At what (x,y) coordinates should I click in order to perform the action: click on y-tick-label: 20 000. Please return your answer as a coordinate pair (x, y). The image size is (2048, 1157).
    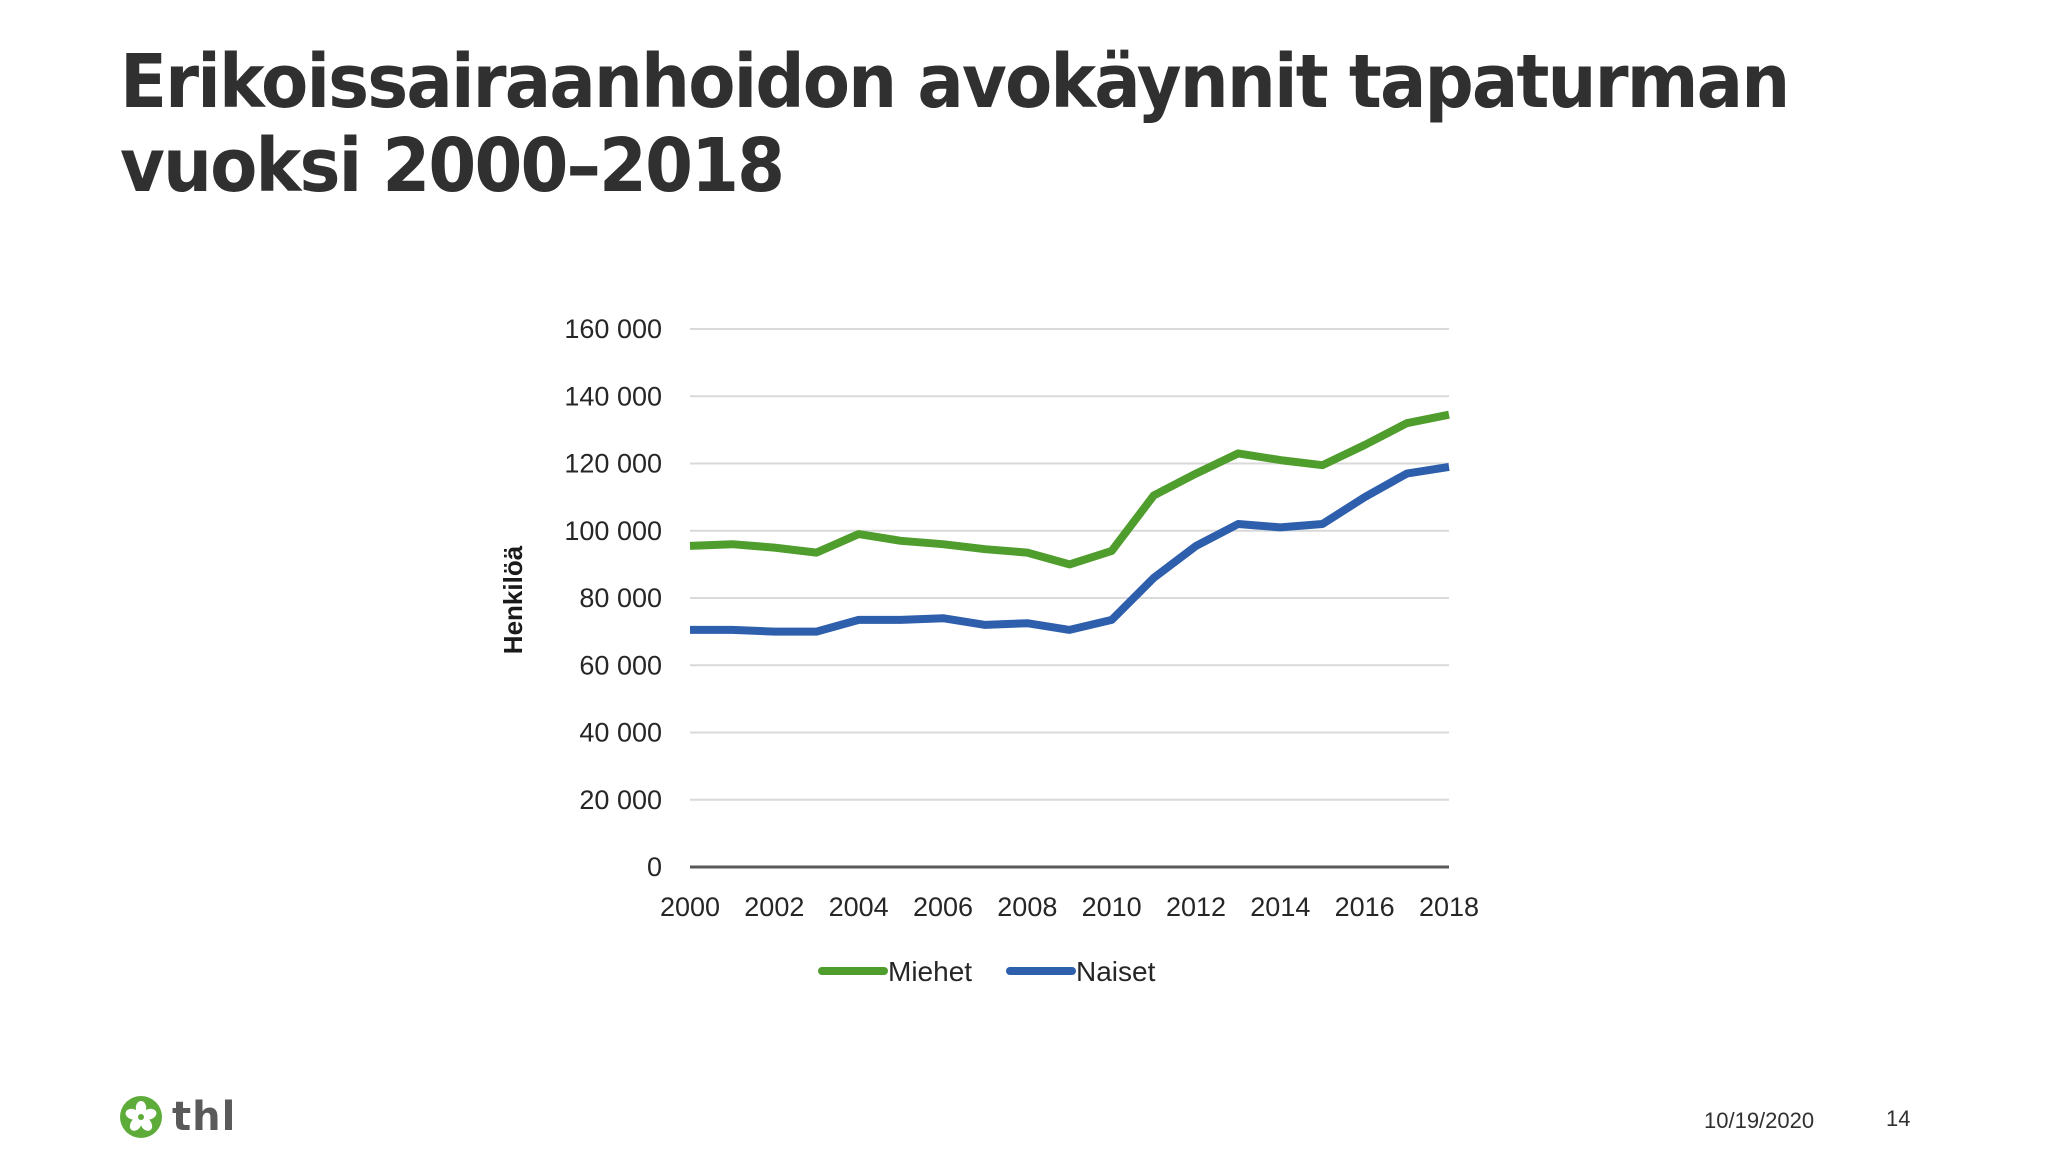
    Looking at the image, I should click on (620, 800).